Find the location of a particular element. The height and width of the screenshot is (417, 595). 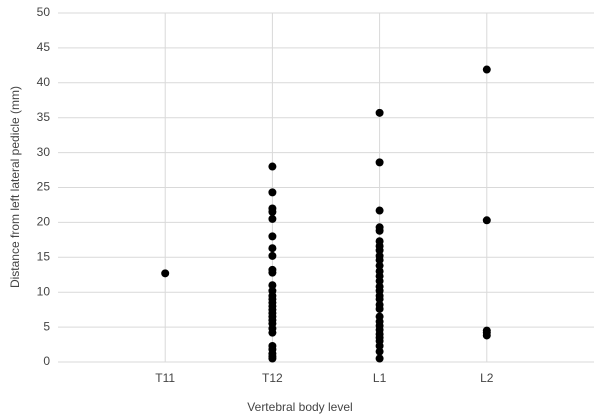

x-tick-label: T11 is located at coordinates (165, 378).